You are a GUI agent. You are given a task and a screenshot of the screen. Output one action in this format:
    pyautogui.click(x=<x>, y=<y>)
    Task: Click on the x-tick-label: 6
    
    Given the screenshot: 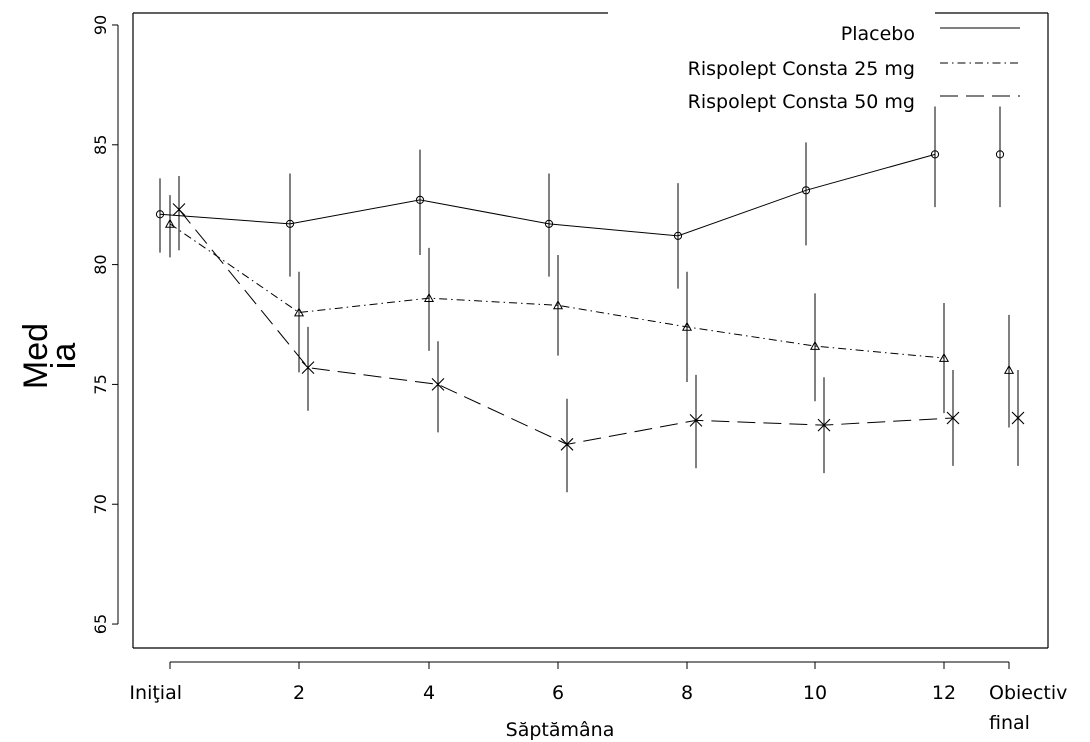 What is the action you would take?
    pyautogui.click(x=558, y=693)
    